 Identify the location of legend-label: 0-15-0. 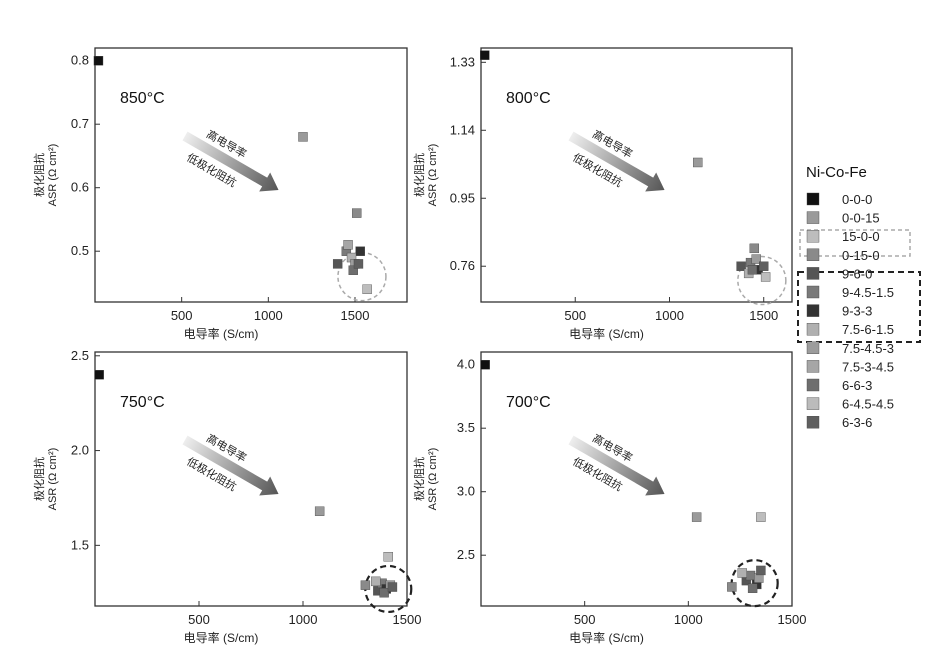
(861, 255).